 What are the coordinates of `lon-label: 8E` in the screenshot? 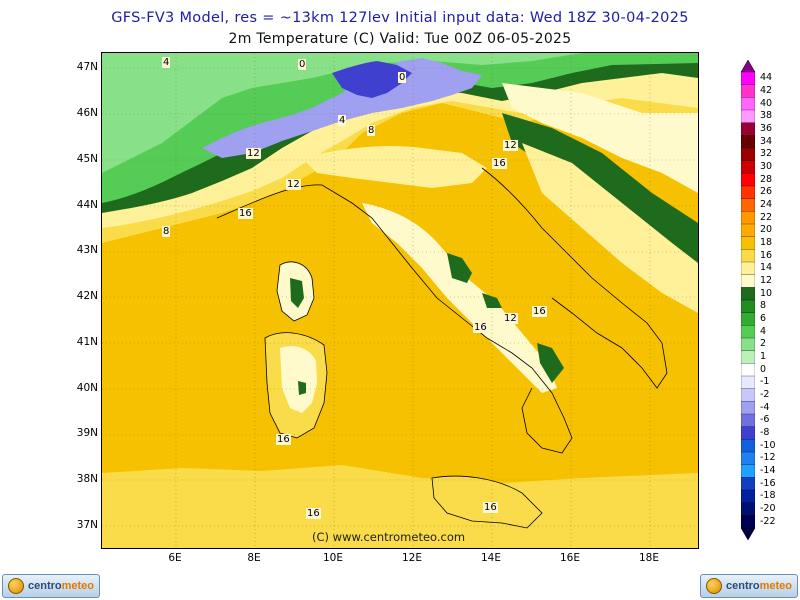 It's located at (254, 558).